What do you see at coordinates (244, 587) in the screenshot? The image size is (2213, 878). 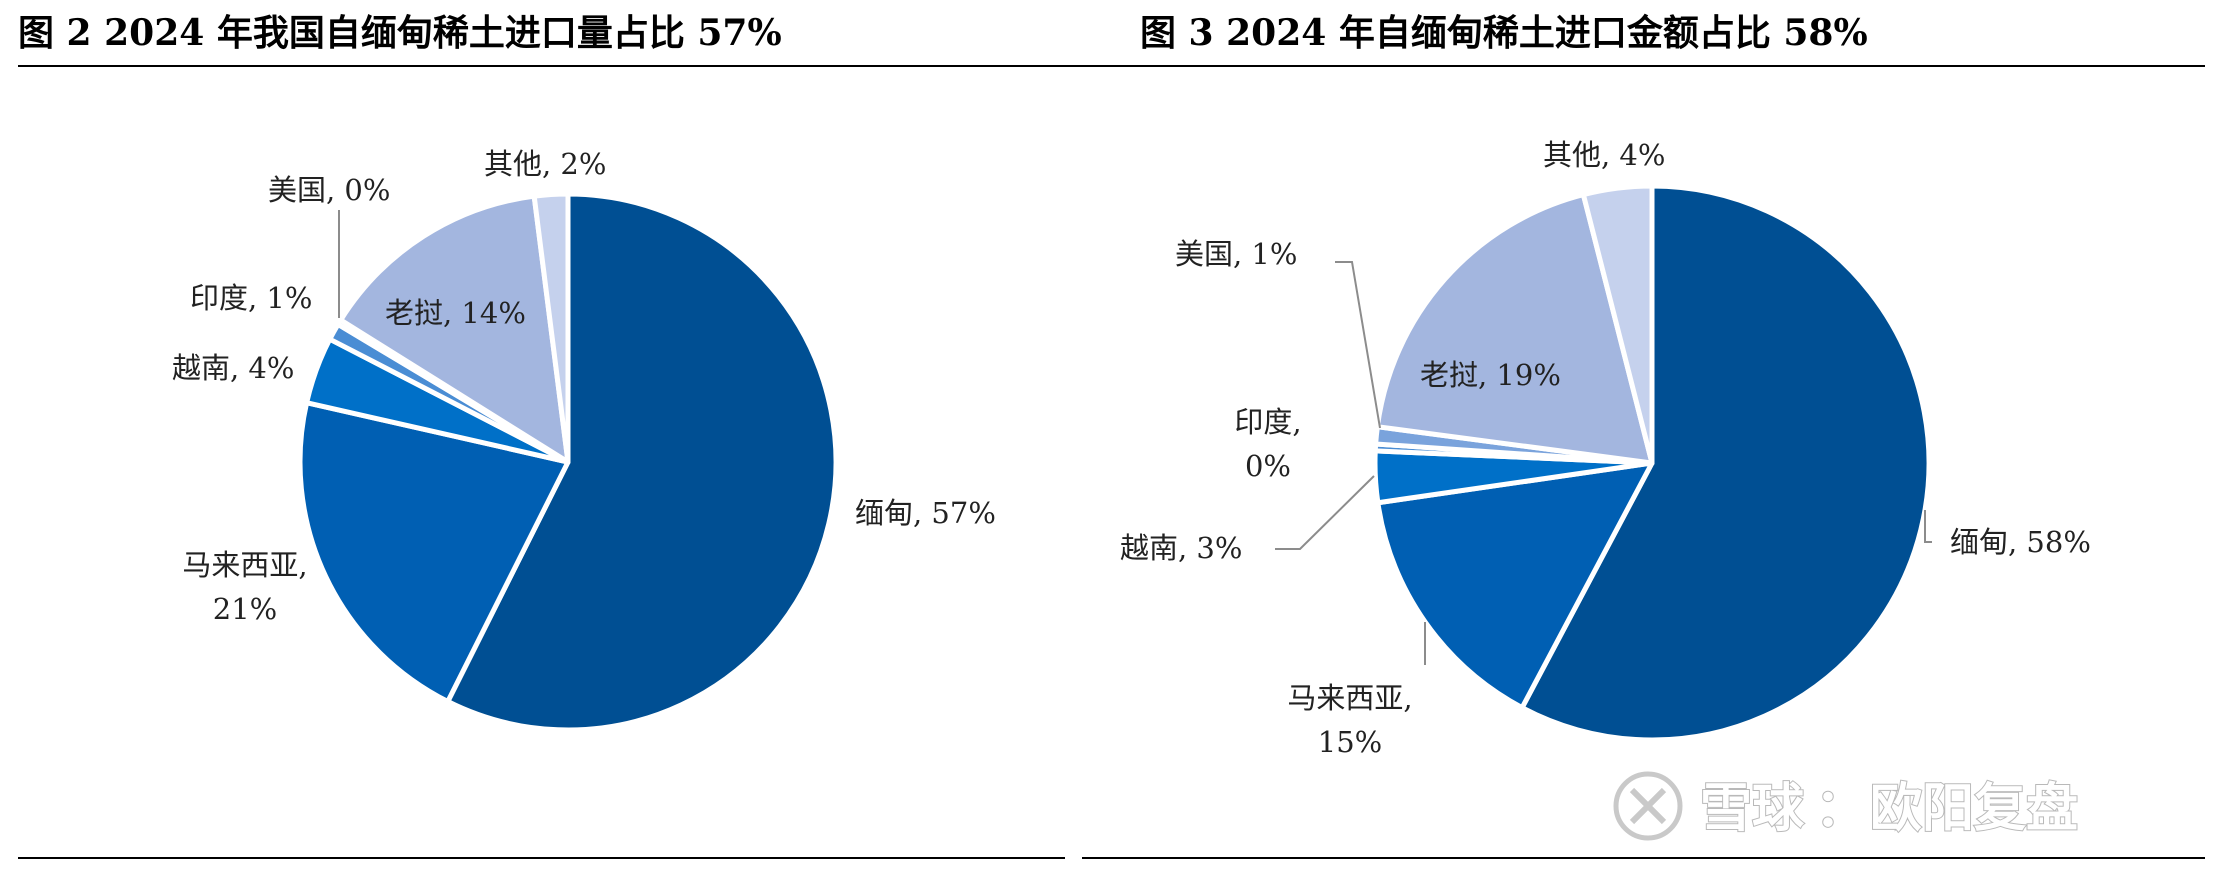 I see `data-label: 马来西亚, 21%` at bounding box center [244, 587].